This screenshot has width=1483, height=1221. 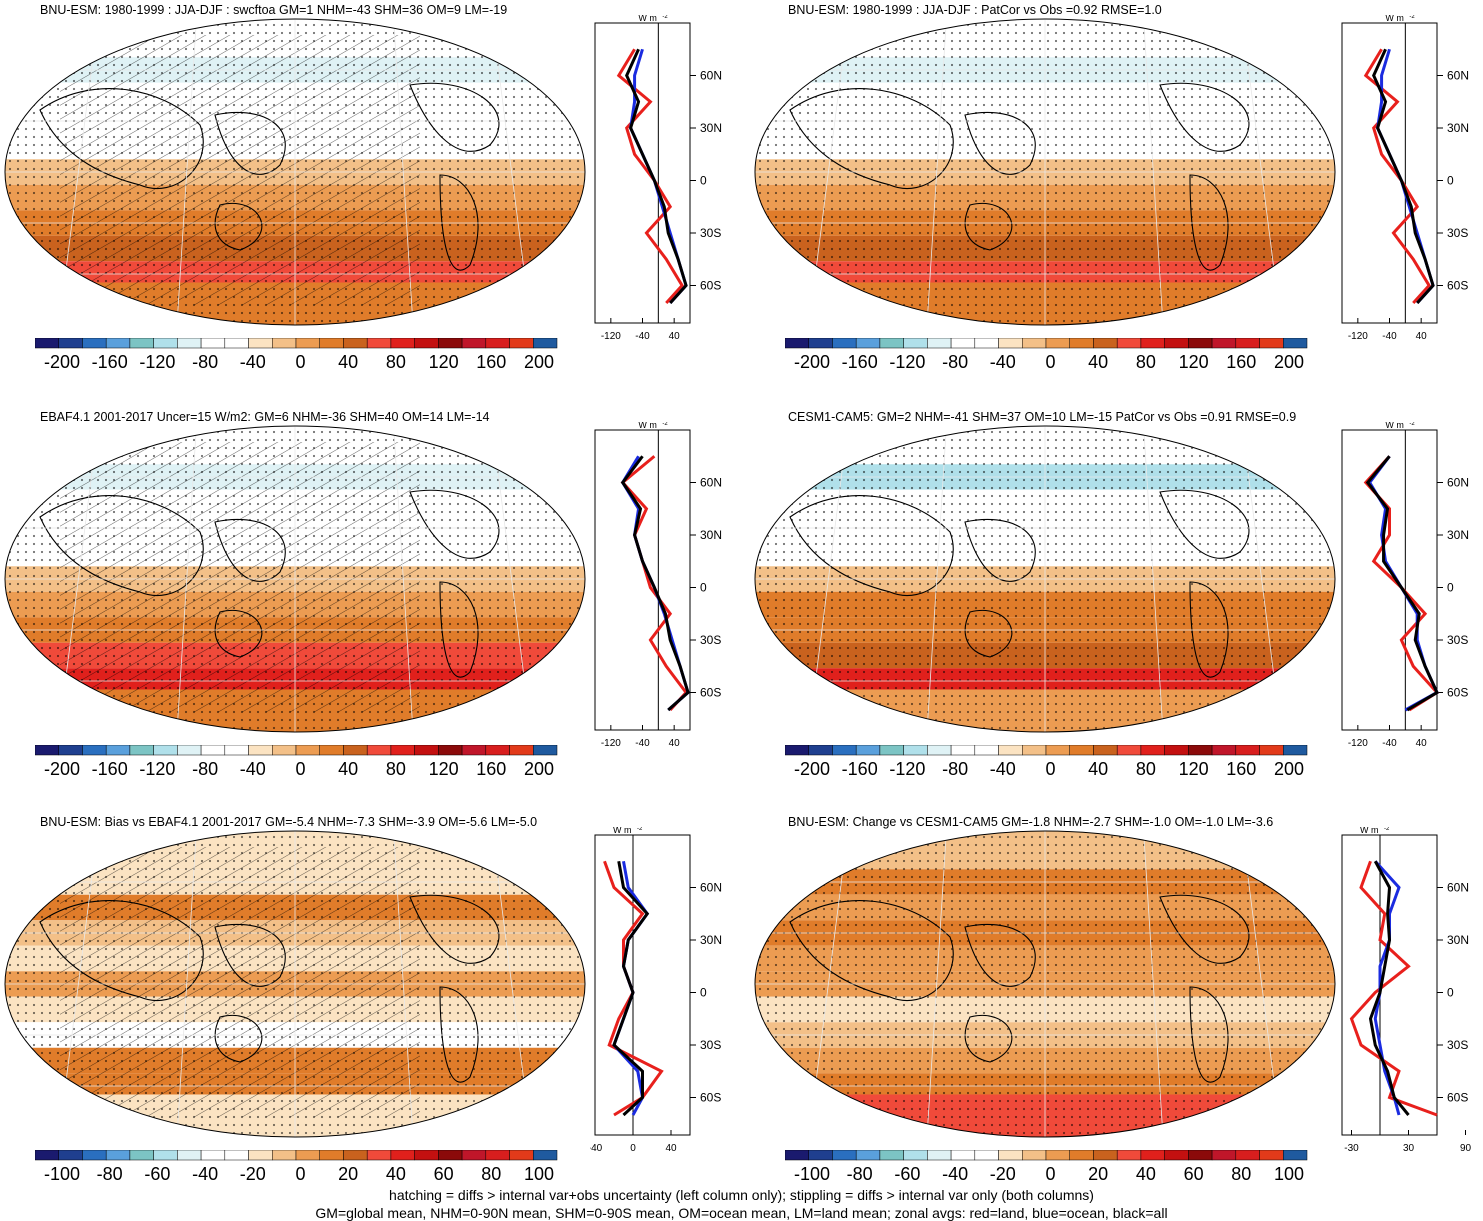 What do you see at coordinates (611, 336) in the screenshot?
I see `x-tick-label: -120` at bounding box center [611, 336].